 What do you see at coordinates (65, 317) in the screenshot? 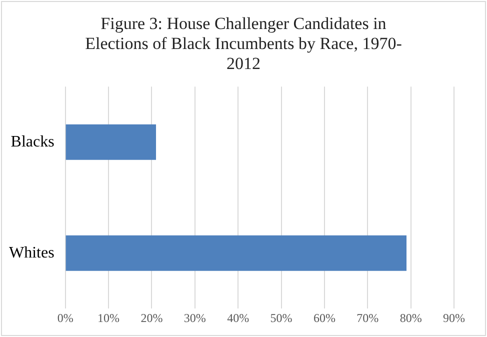
I see `x-tick-label: 0%` at bounding box center [65, 317].